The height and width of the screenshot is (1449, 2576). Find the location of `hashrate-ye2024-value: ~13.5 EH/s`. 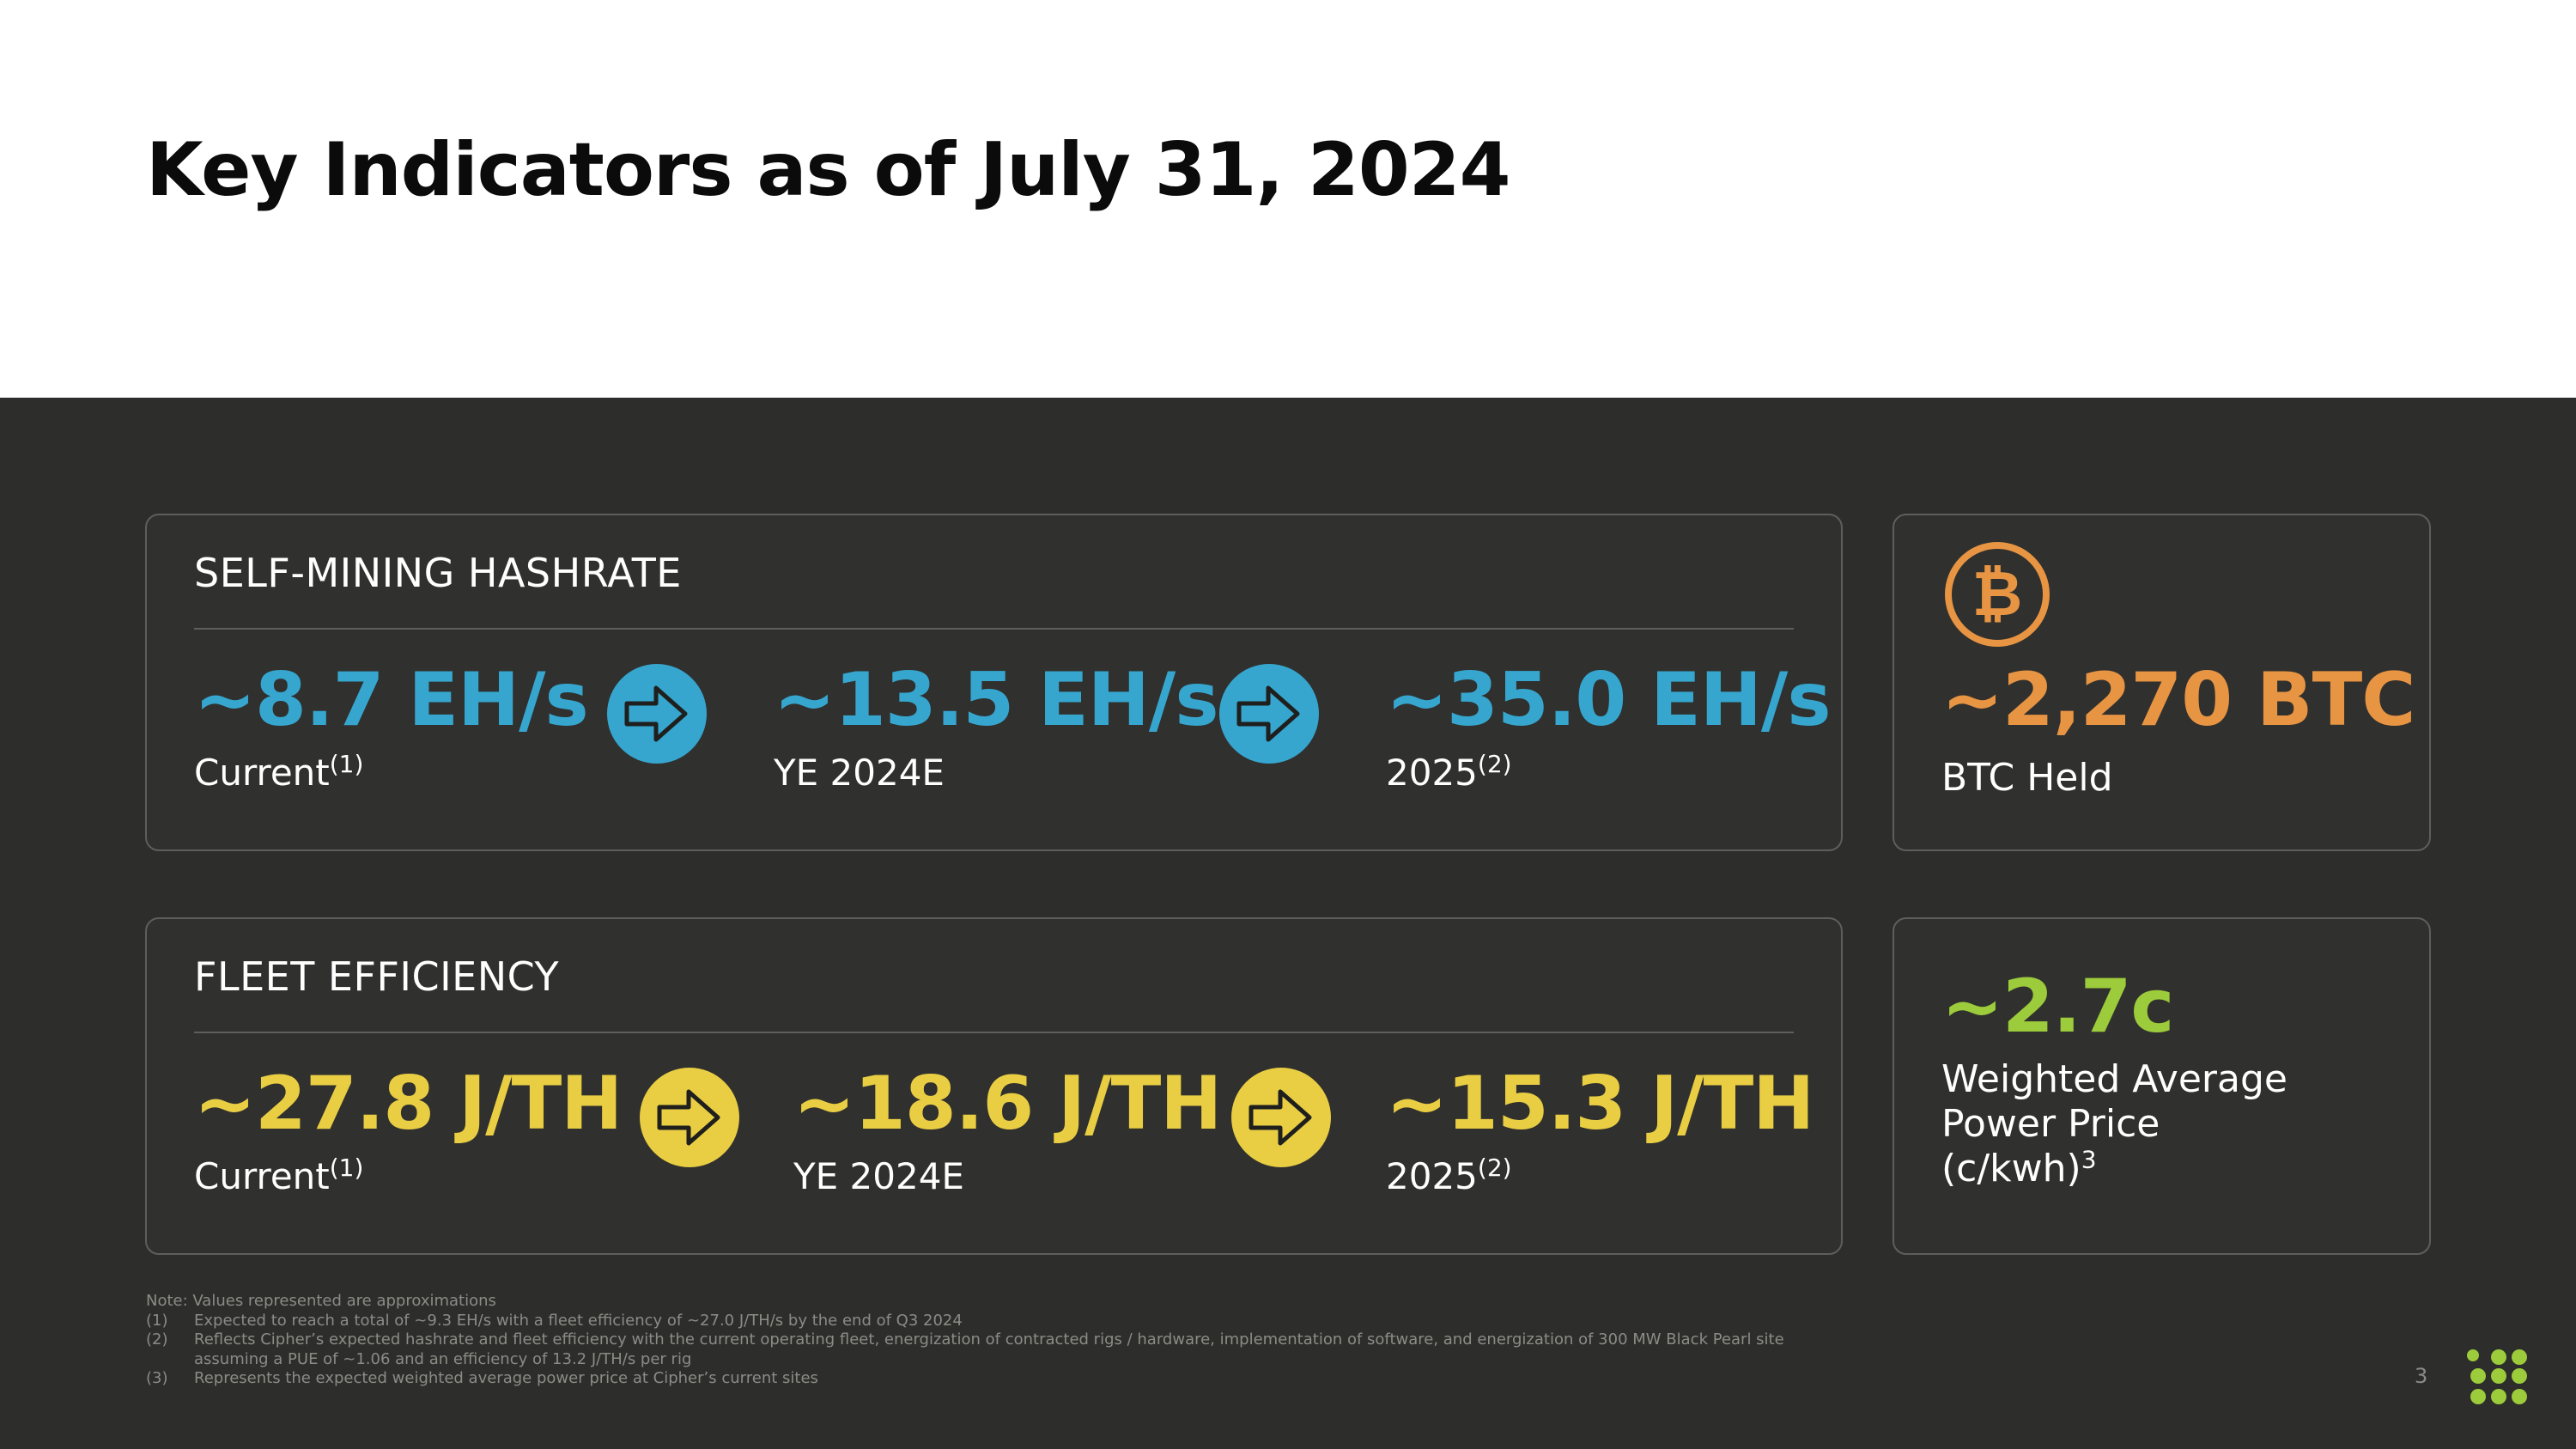

hashrate-ye2024-value: ~13.5 EH/s is located at coordinates (996, 700).